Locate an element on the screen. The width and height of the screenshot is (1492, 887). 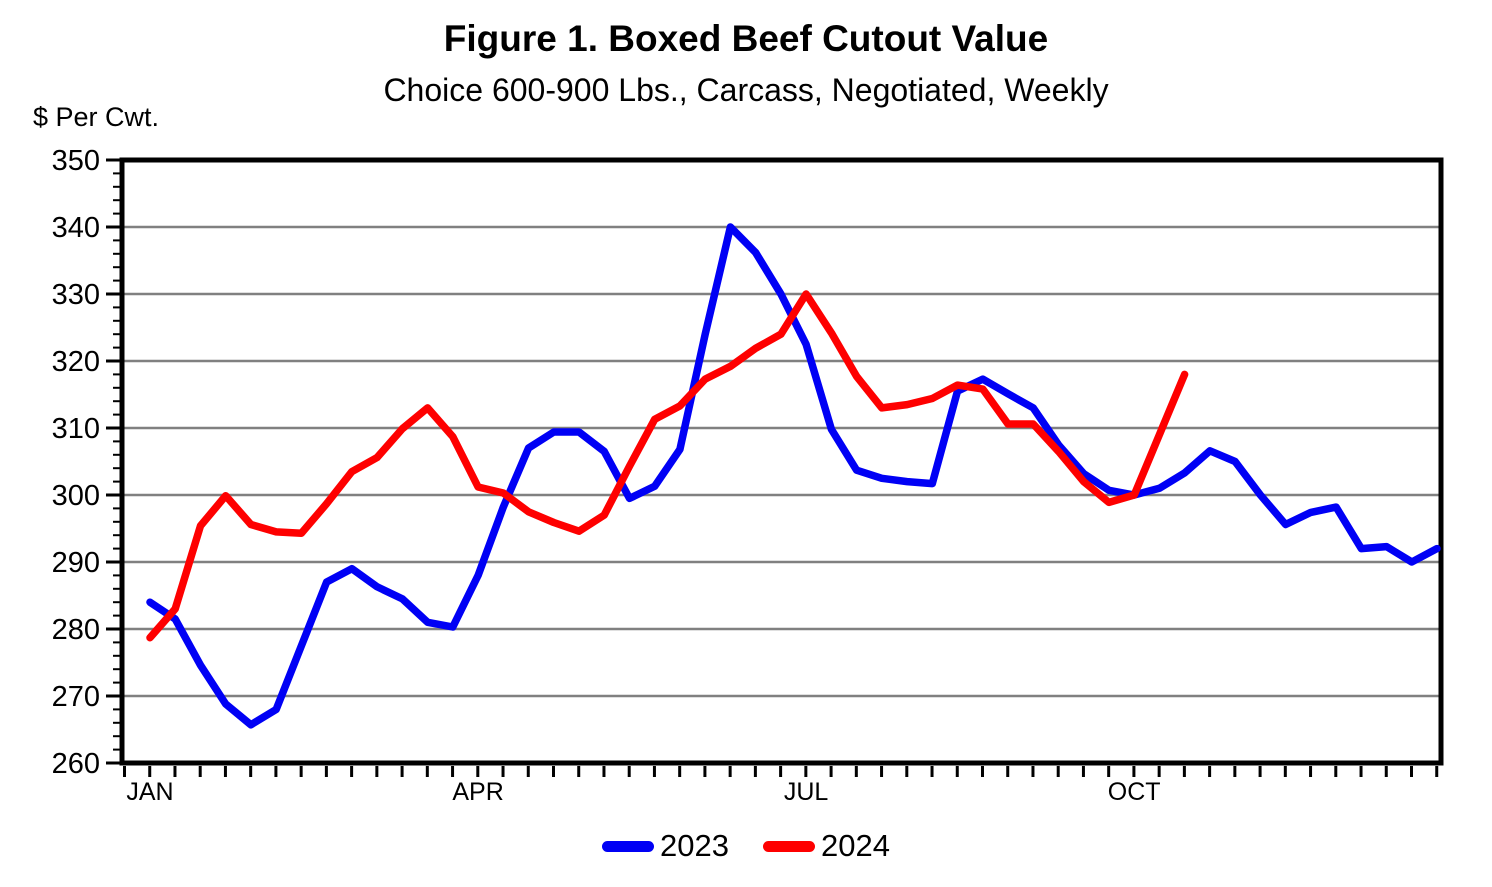
legend-item-2024: 2024 is located at coordinates (826, 846).